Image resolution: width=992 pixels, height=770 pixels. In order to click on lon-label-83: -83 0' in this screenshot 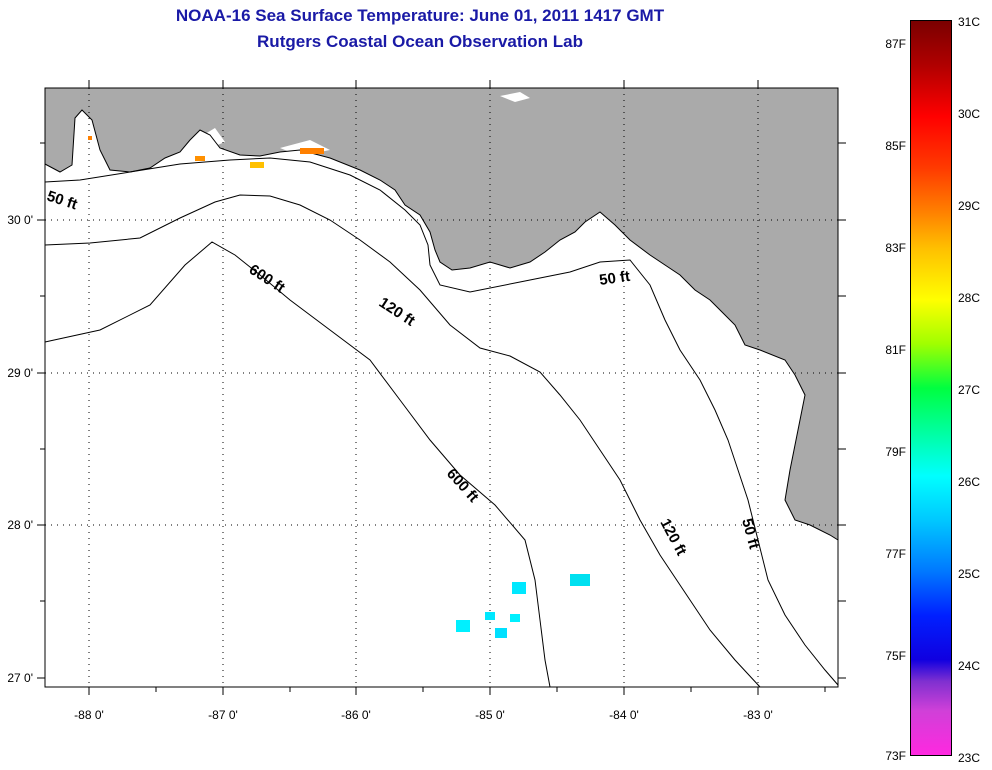, I will do `click(758, 715)`.